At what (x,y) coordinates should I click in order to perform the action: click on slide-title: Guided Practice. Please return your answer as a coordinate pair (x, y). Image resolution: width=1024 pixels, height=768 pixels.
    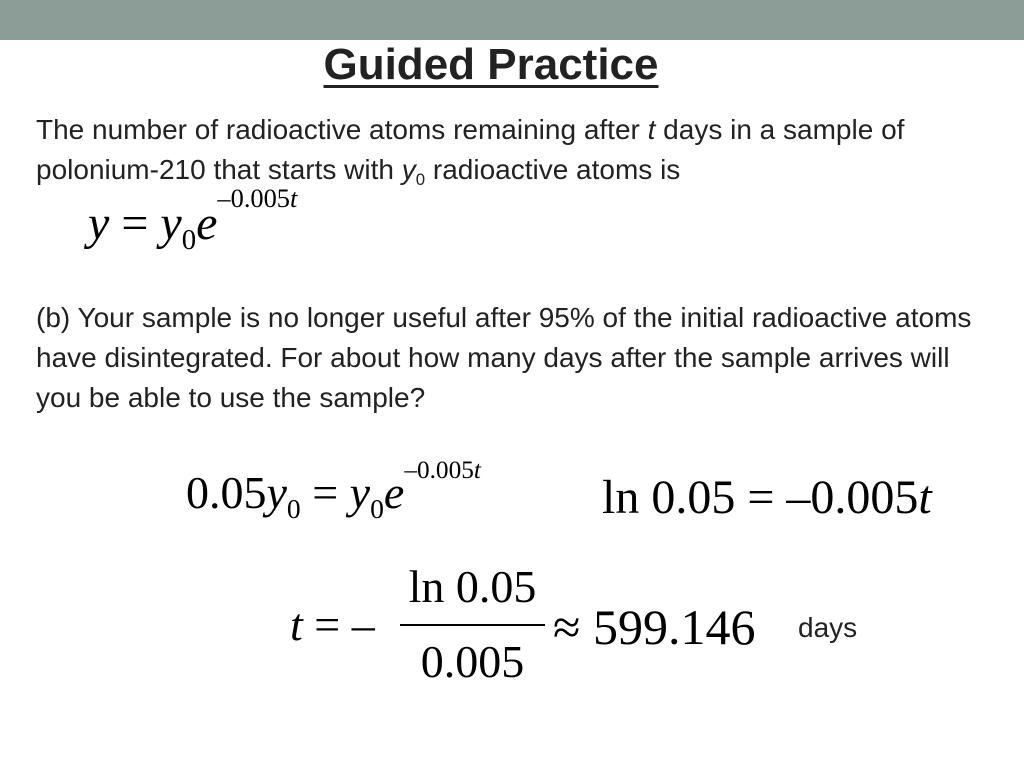
    Looking at the image, I should click on (491, 64).